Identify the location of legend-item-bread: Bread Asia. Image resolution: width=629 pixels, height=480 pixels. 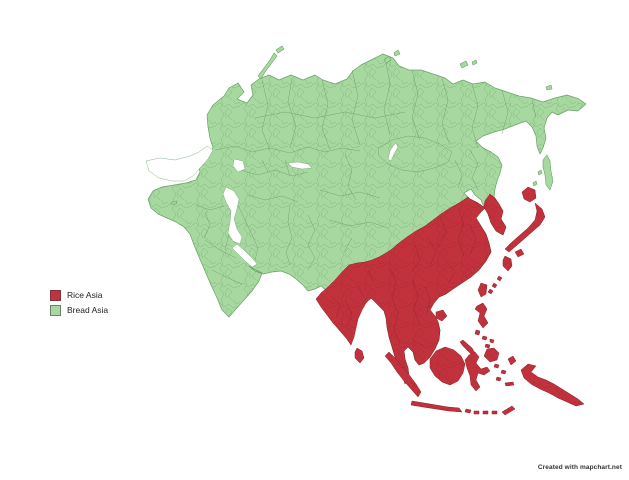
(79, 310).